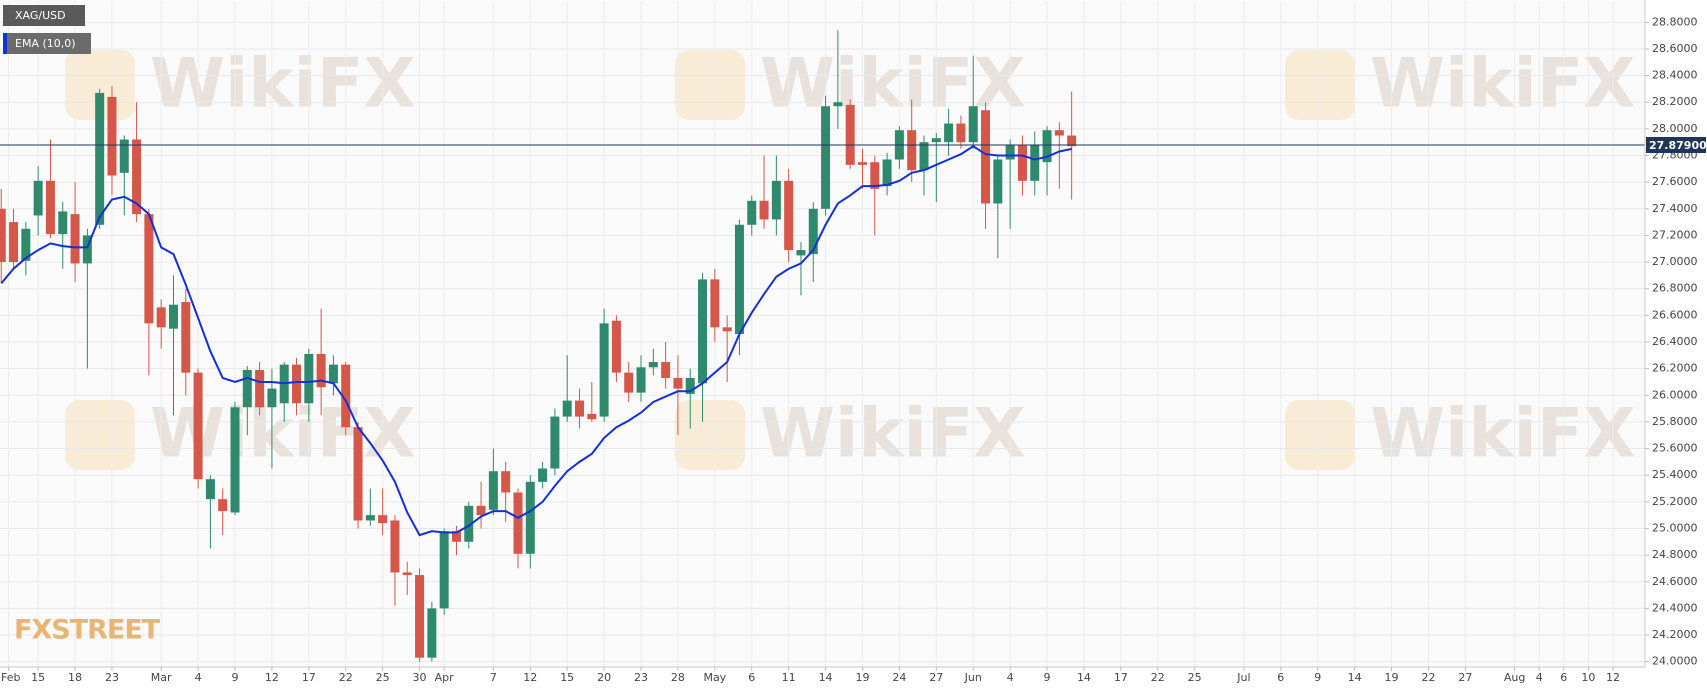 This screenshot has width=1707, height=691. Describe the element at coordinates (1675, 448) in the screenshot. I see `y-tick-label: 25.6000` at that location.